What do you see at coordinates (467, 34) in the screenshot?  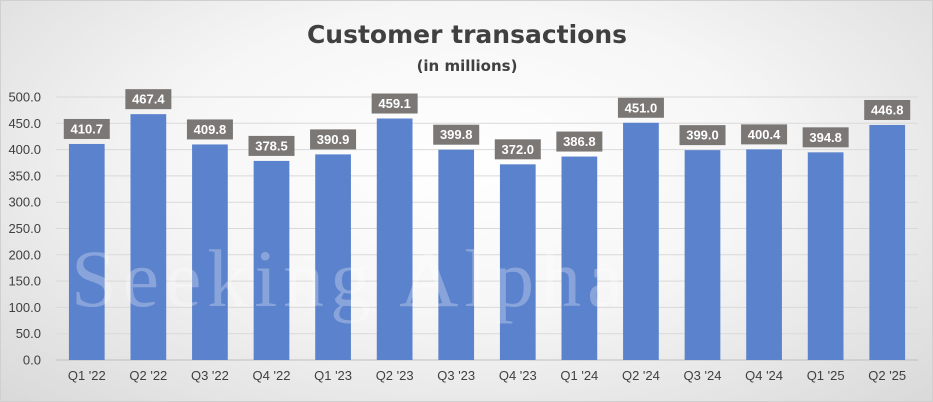 I see `chart-title: Customer transactions` at bounding box center [467, 34].